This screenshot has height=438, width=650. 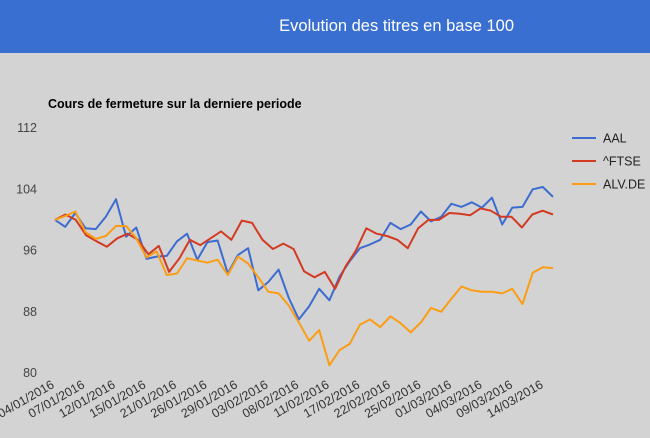 What do you see at coordinates (304, 248) in the screenshot?
I see `series-line-ftse` at bounding box center [304, 248].